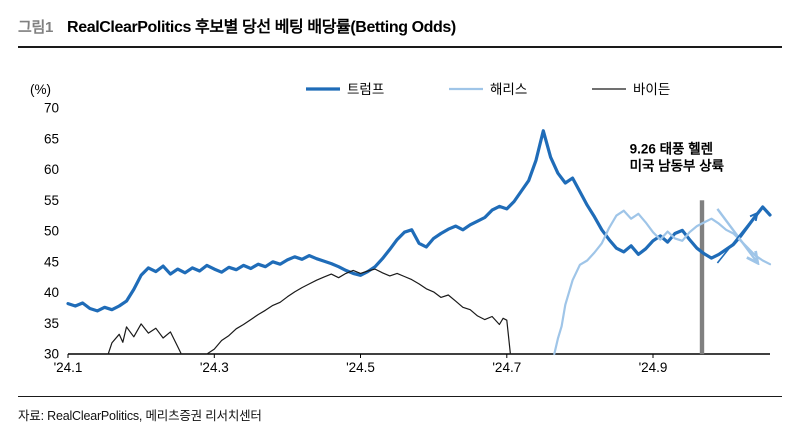  I want to click on svg-text: '24.1, so click(68, 367).